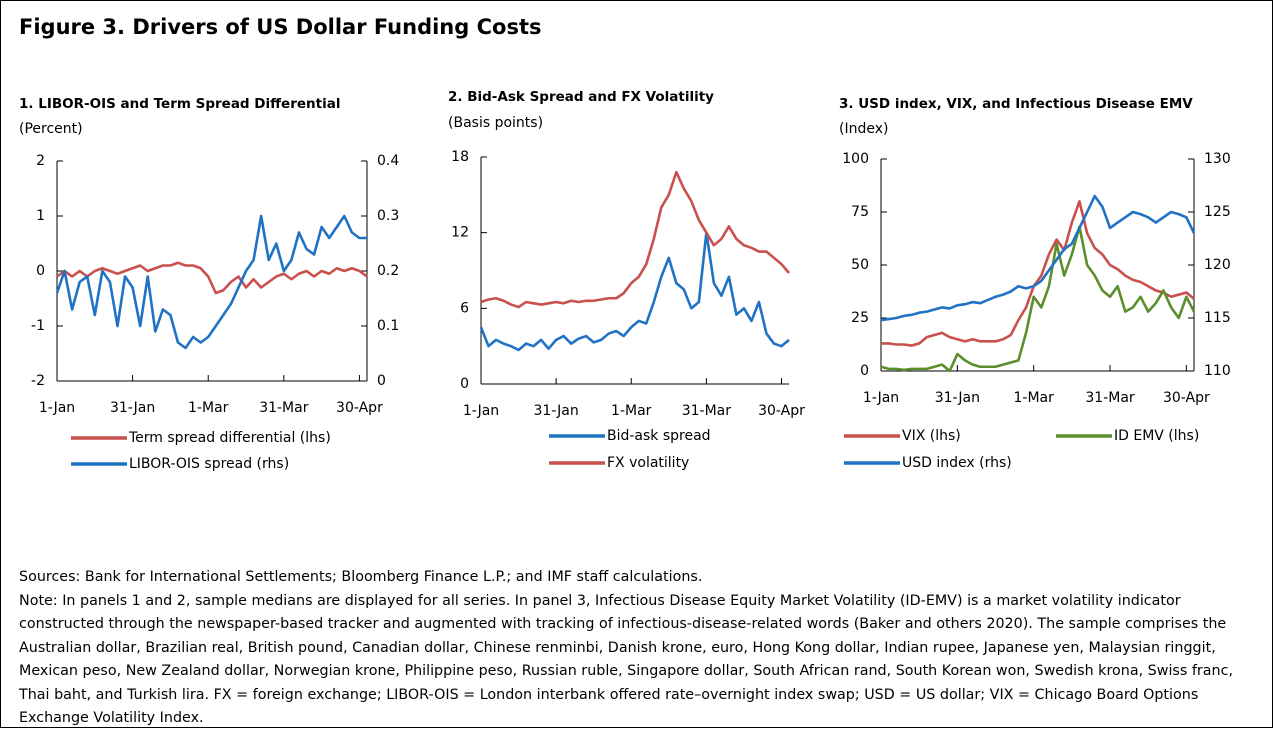 The image size is (1273, 731). What do you see at coordinates (460, 233) in the screenshot?
I see `y-tick-label: 12` at bounding box center [460, 233].